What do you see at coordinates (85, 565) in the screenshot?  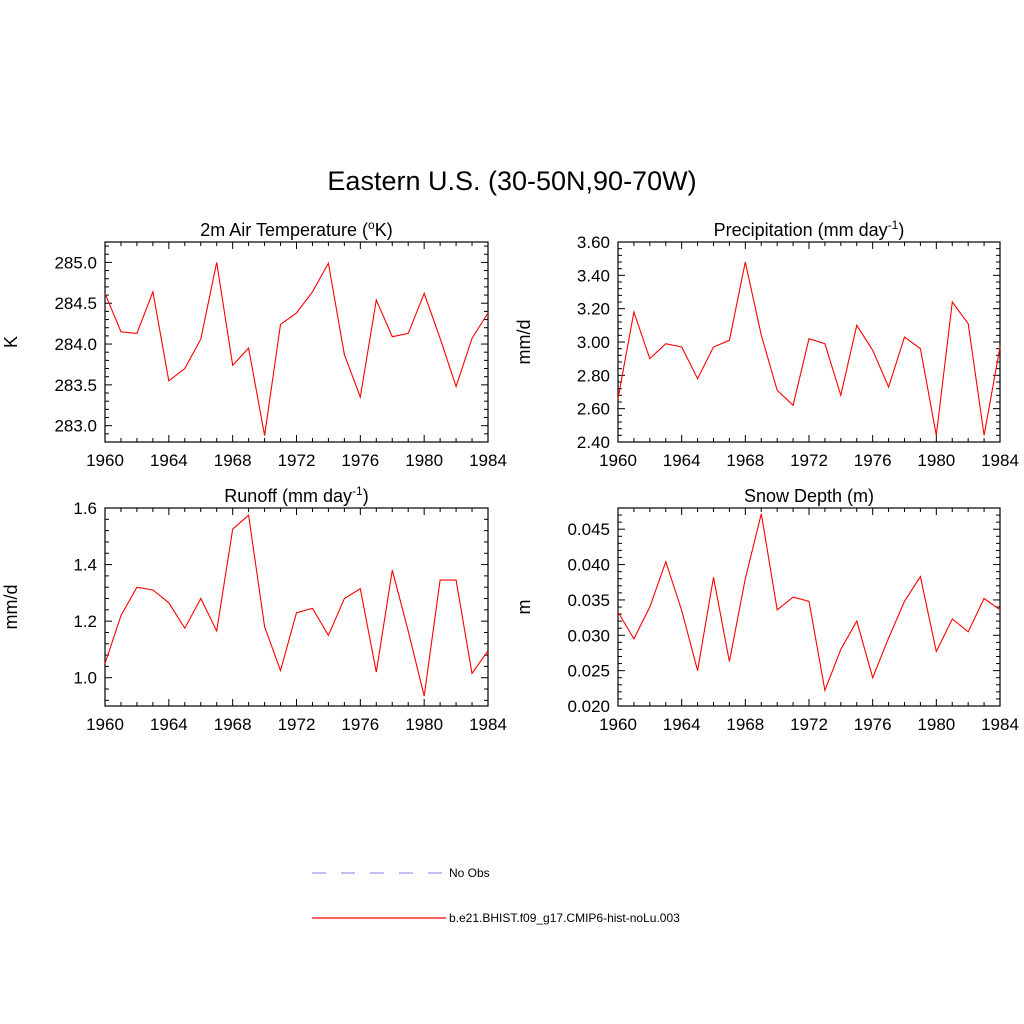 I see `y-tick-label: 1.4` at bounding box center [85, 565].